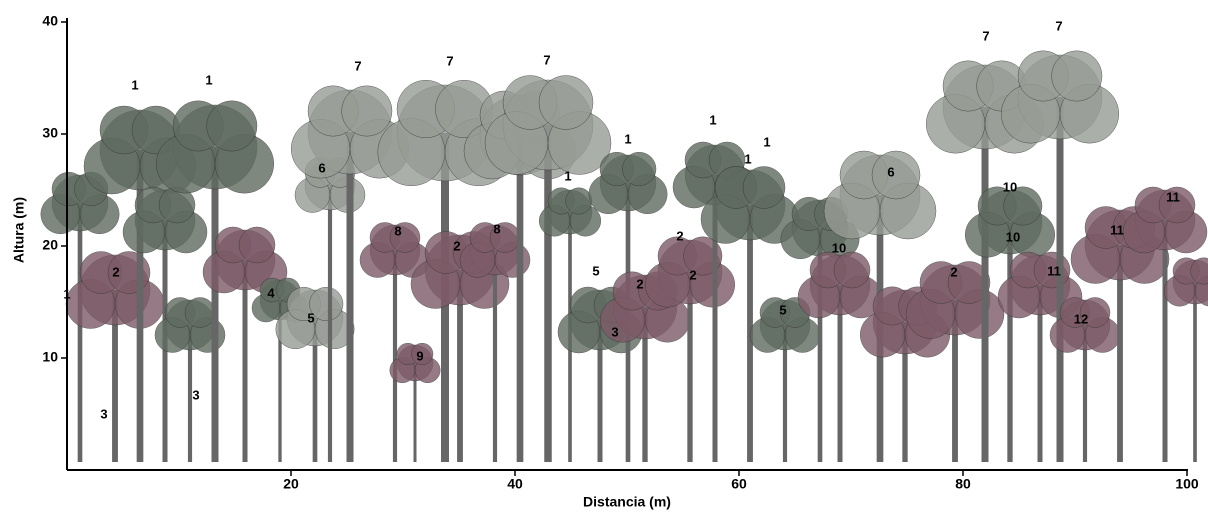  Describe the element at coordinates (19, 230) in the screenshot. I see `y-axis-title: Altura (m)` at that location.